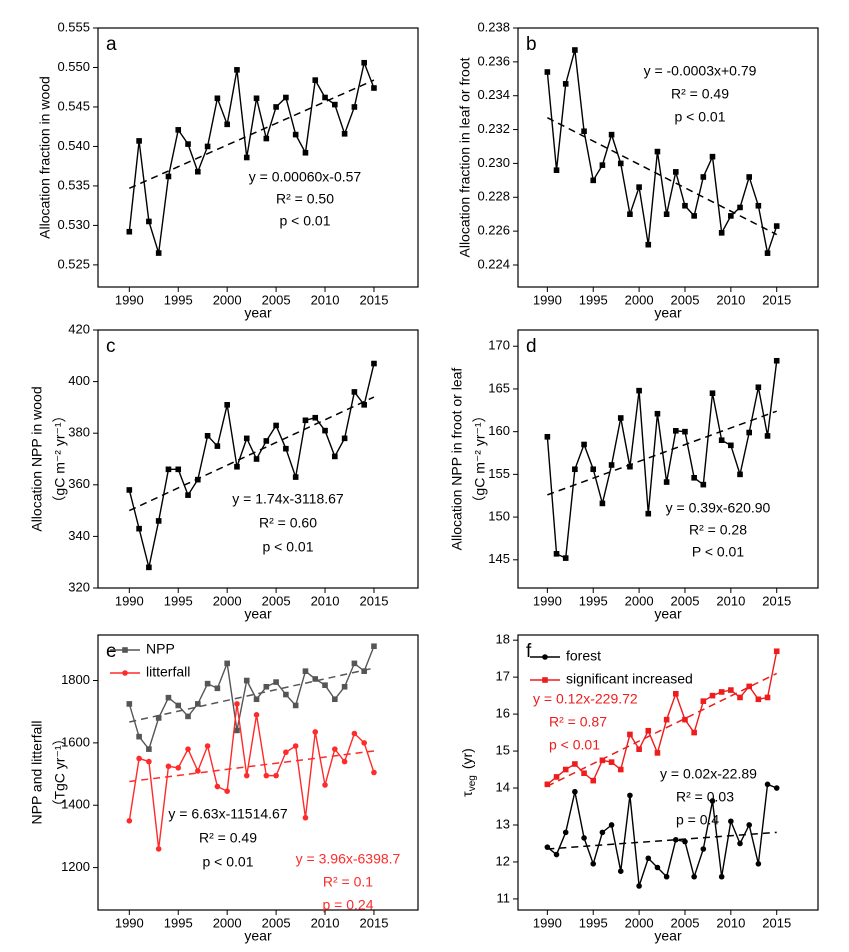  I want to click on y-tick-label: 320, so click(79, 586).